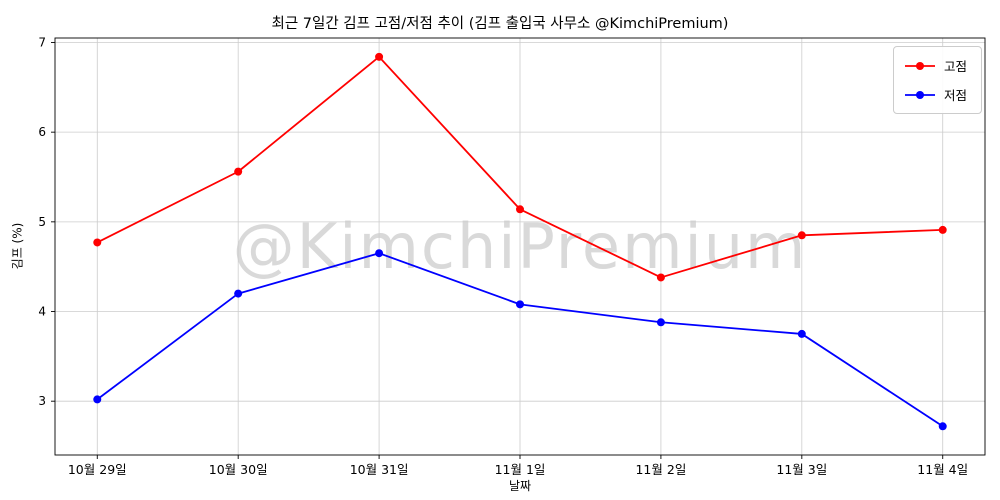 The width and height of the screenshot is (1000, 500). What do you see at coordinates (42, 132) in the screenshot?
I see `y-tick-label: 6` at bounding box center [42, 132].